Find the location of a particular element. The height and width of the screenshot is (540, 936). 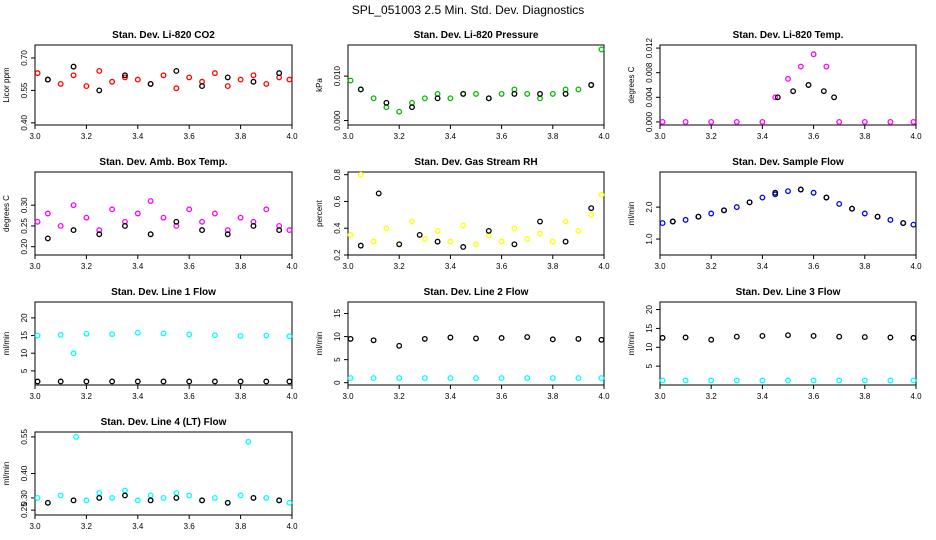

x-tick-label: 3.0 is located at coordinates (660, 136).